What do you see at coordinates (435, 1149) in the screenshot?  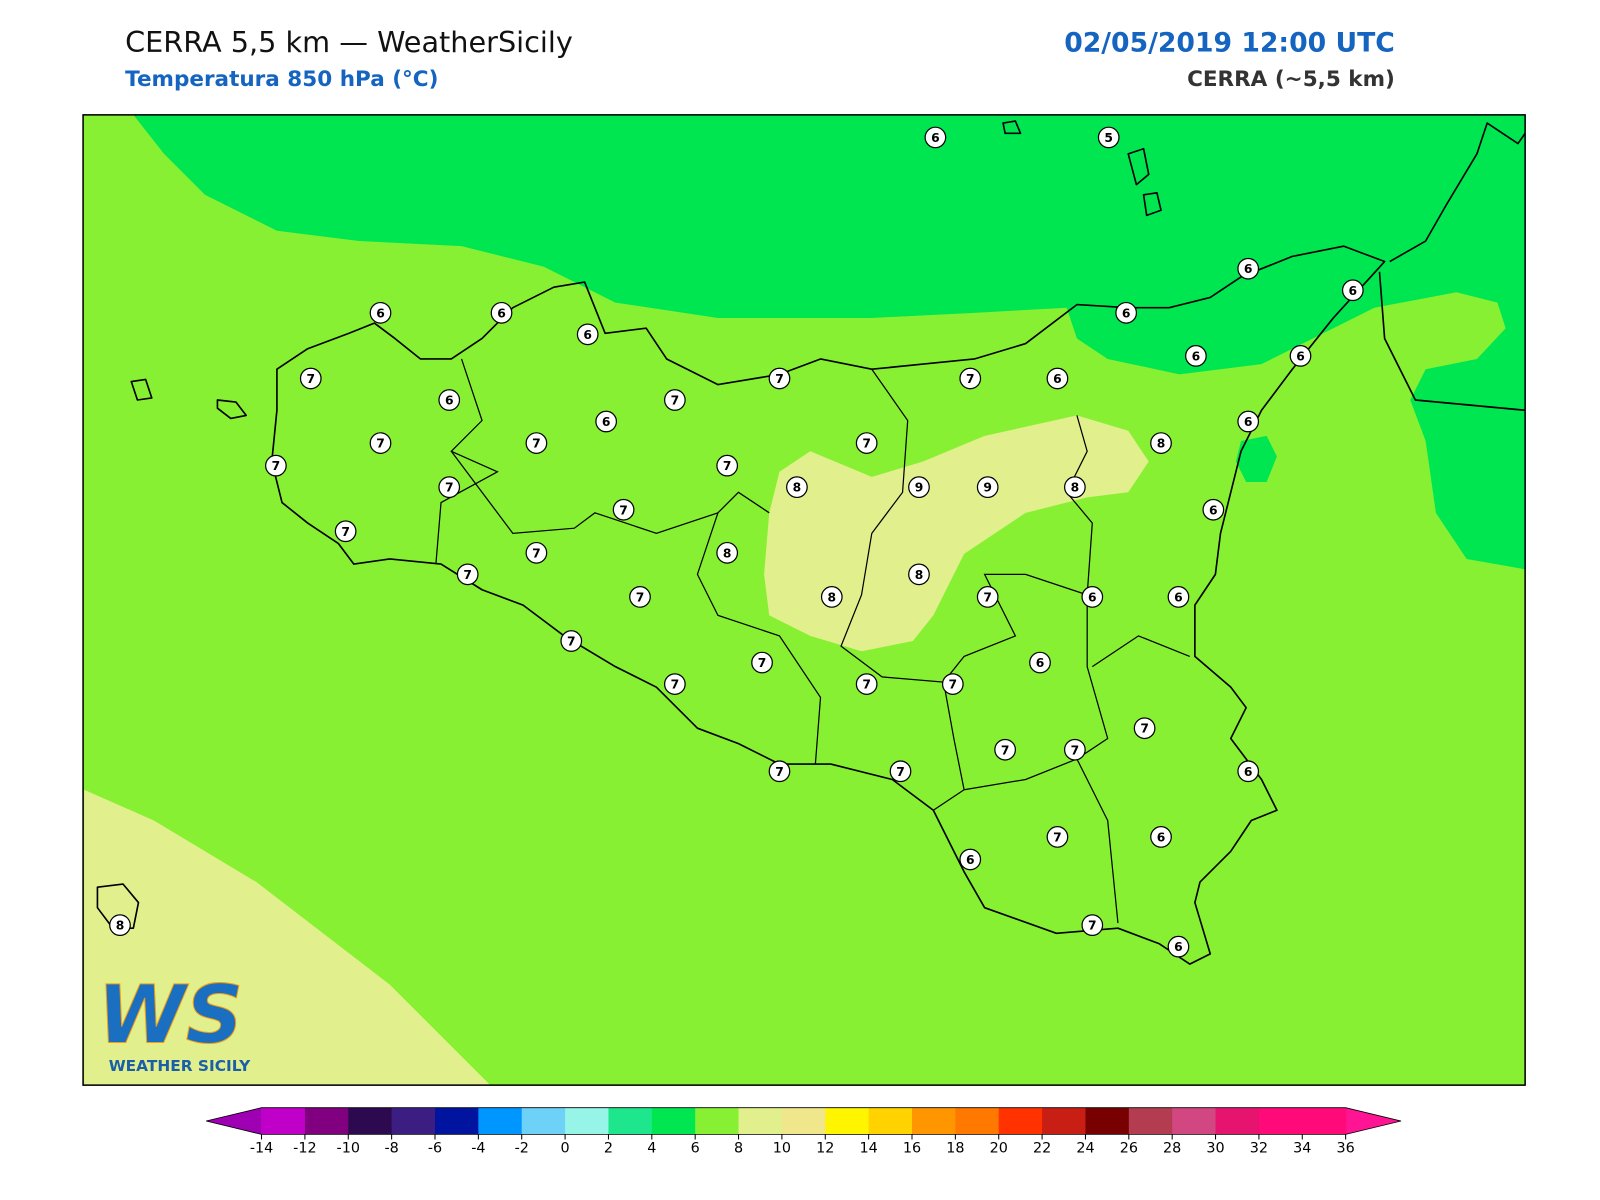 I see `colorbar-tick-label: -6` at bounding box center [435, 1149].